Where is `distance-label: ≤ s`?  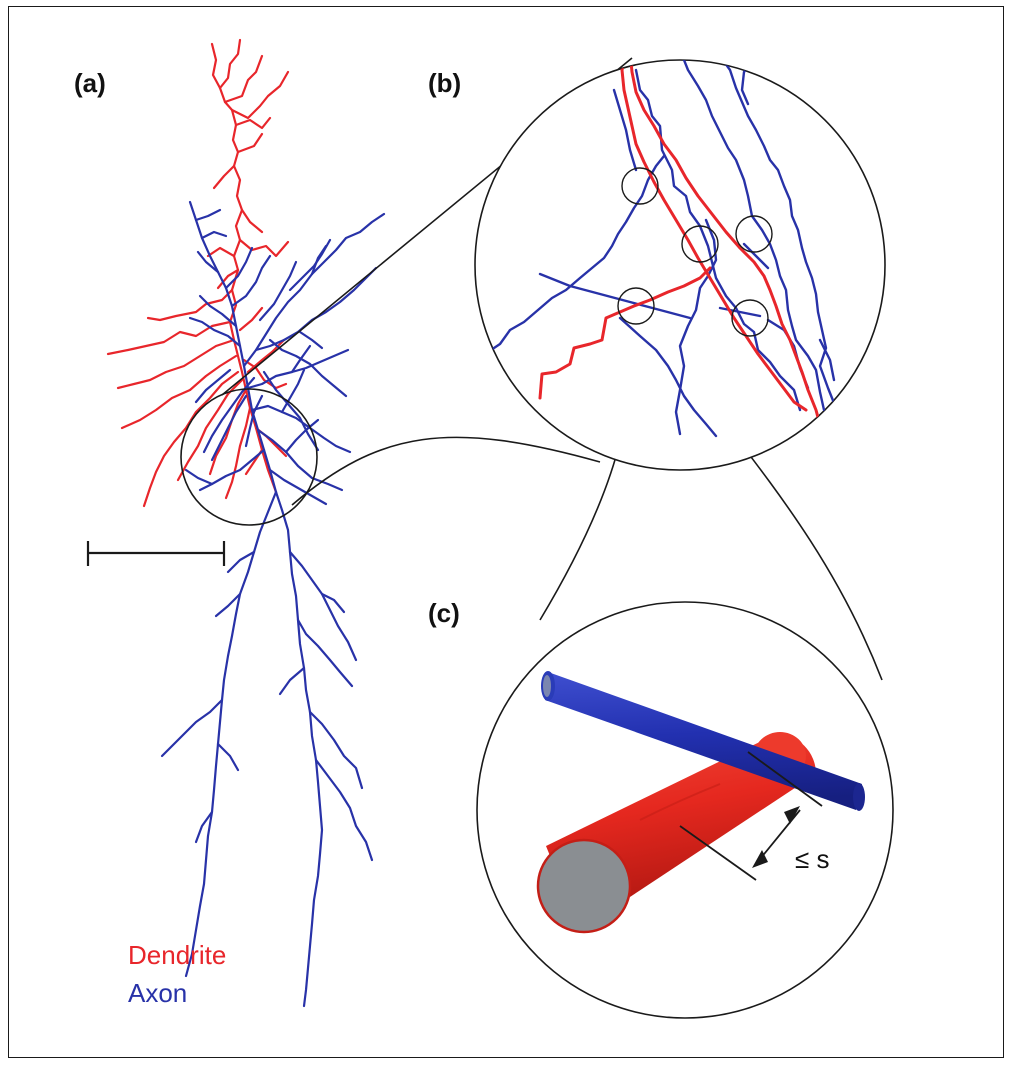 distance-label: ≤ s is located at coordinates (812, 859).